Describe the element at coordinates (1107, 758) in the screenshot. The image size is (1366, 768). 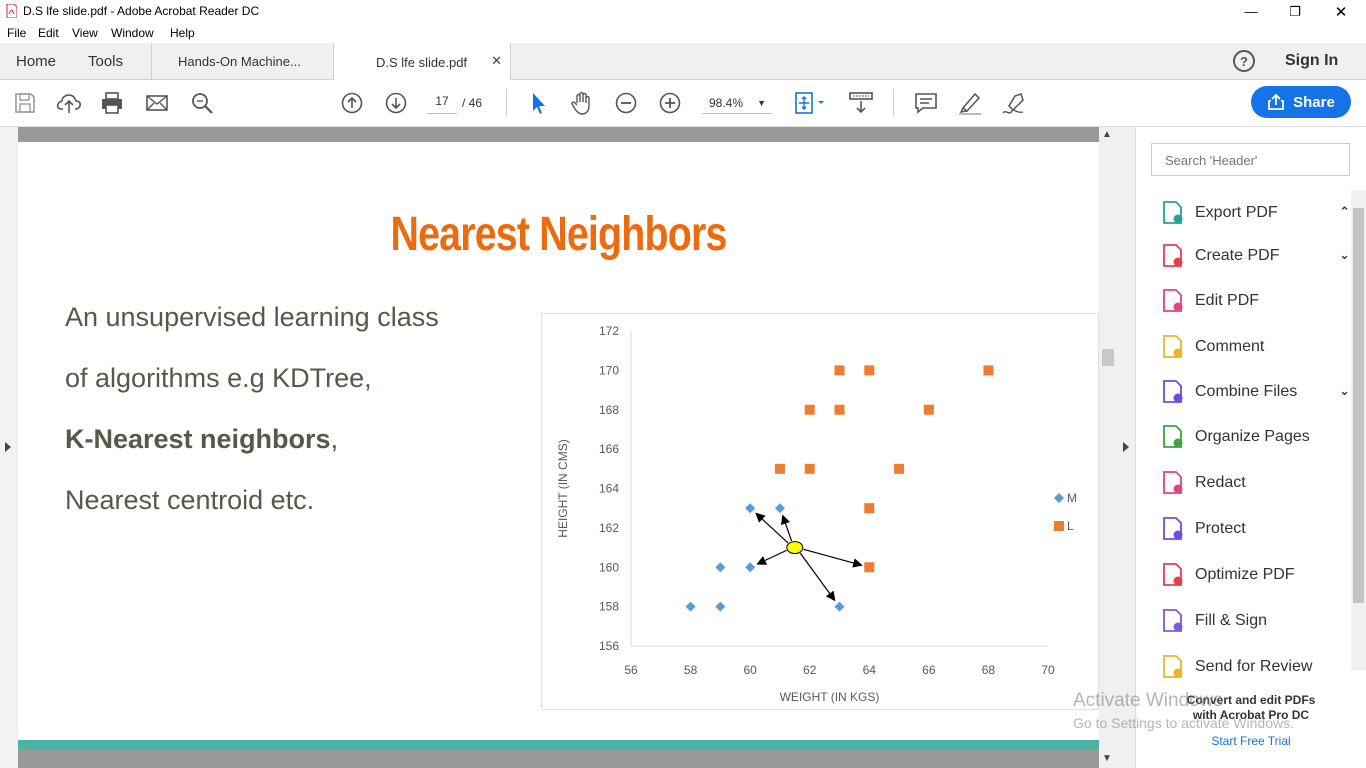
I see `scroll-down-icon: ▼` at that location.